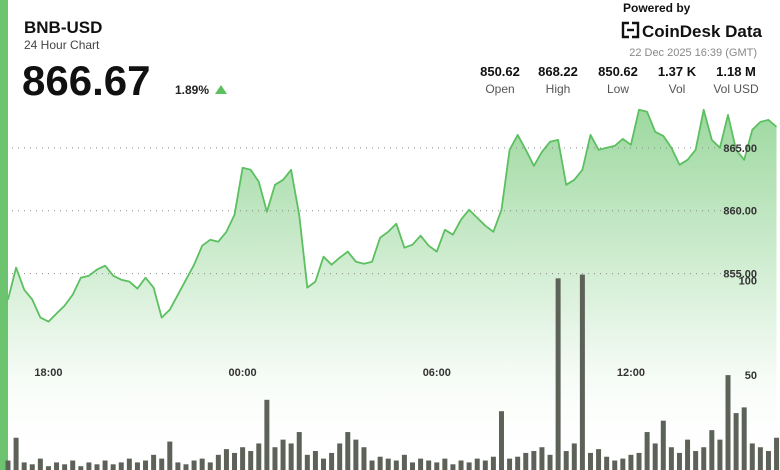 This screenshot has height=470, width=780. Describe the element at coordinates (630, 30) in the screenshot. I see `brand-logo` at that location.